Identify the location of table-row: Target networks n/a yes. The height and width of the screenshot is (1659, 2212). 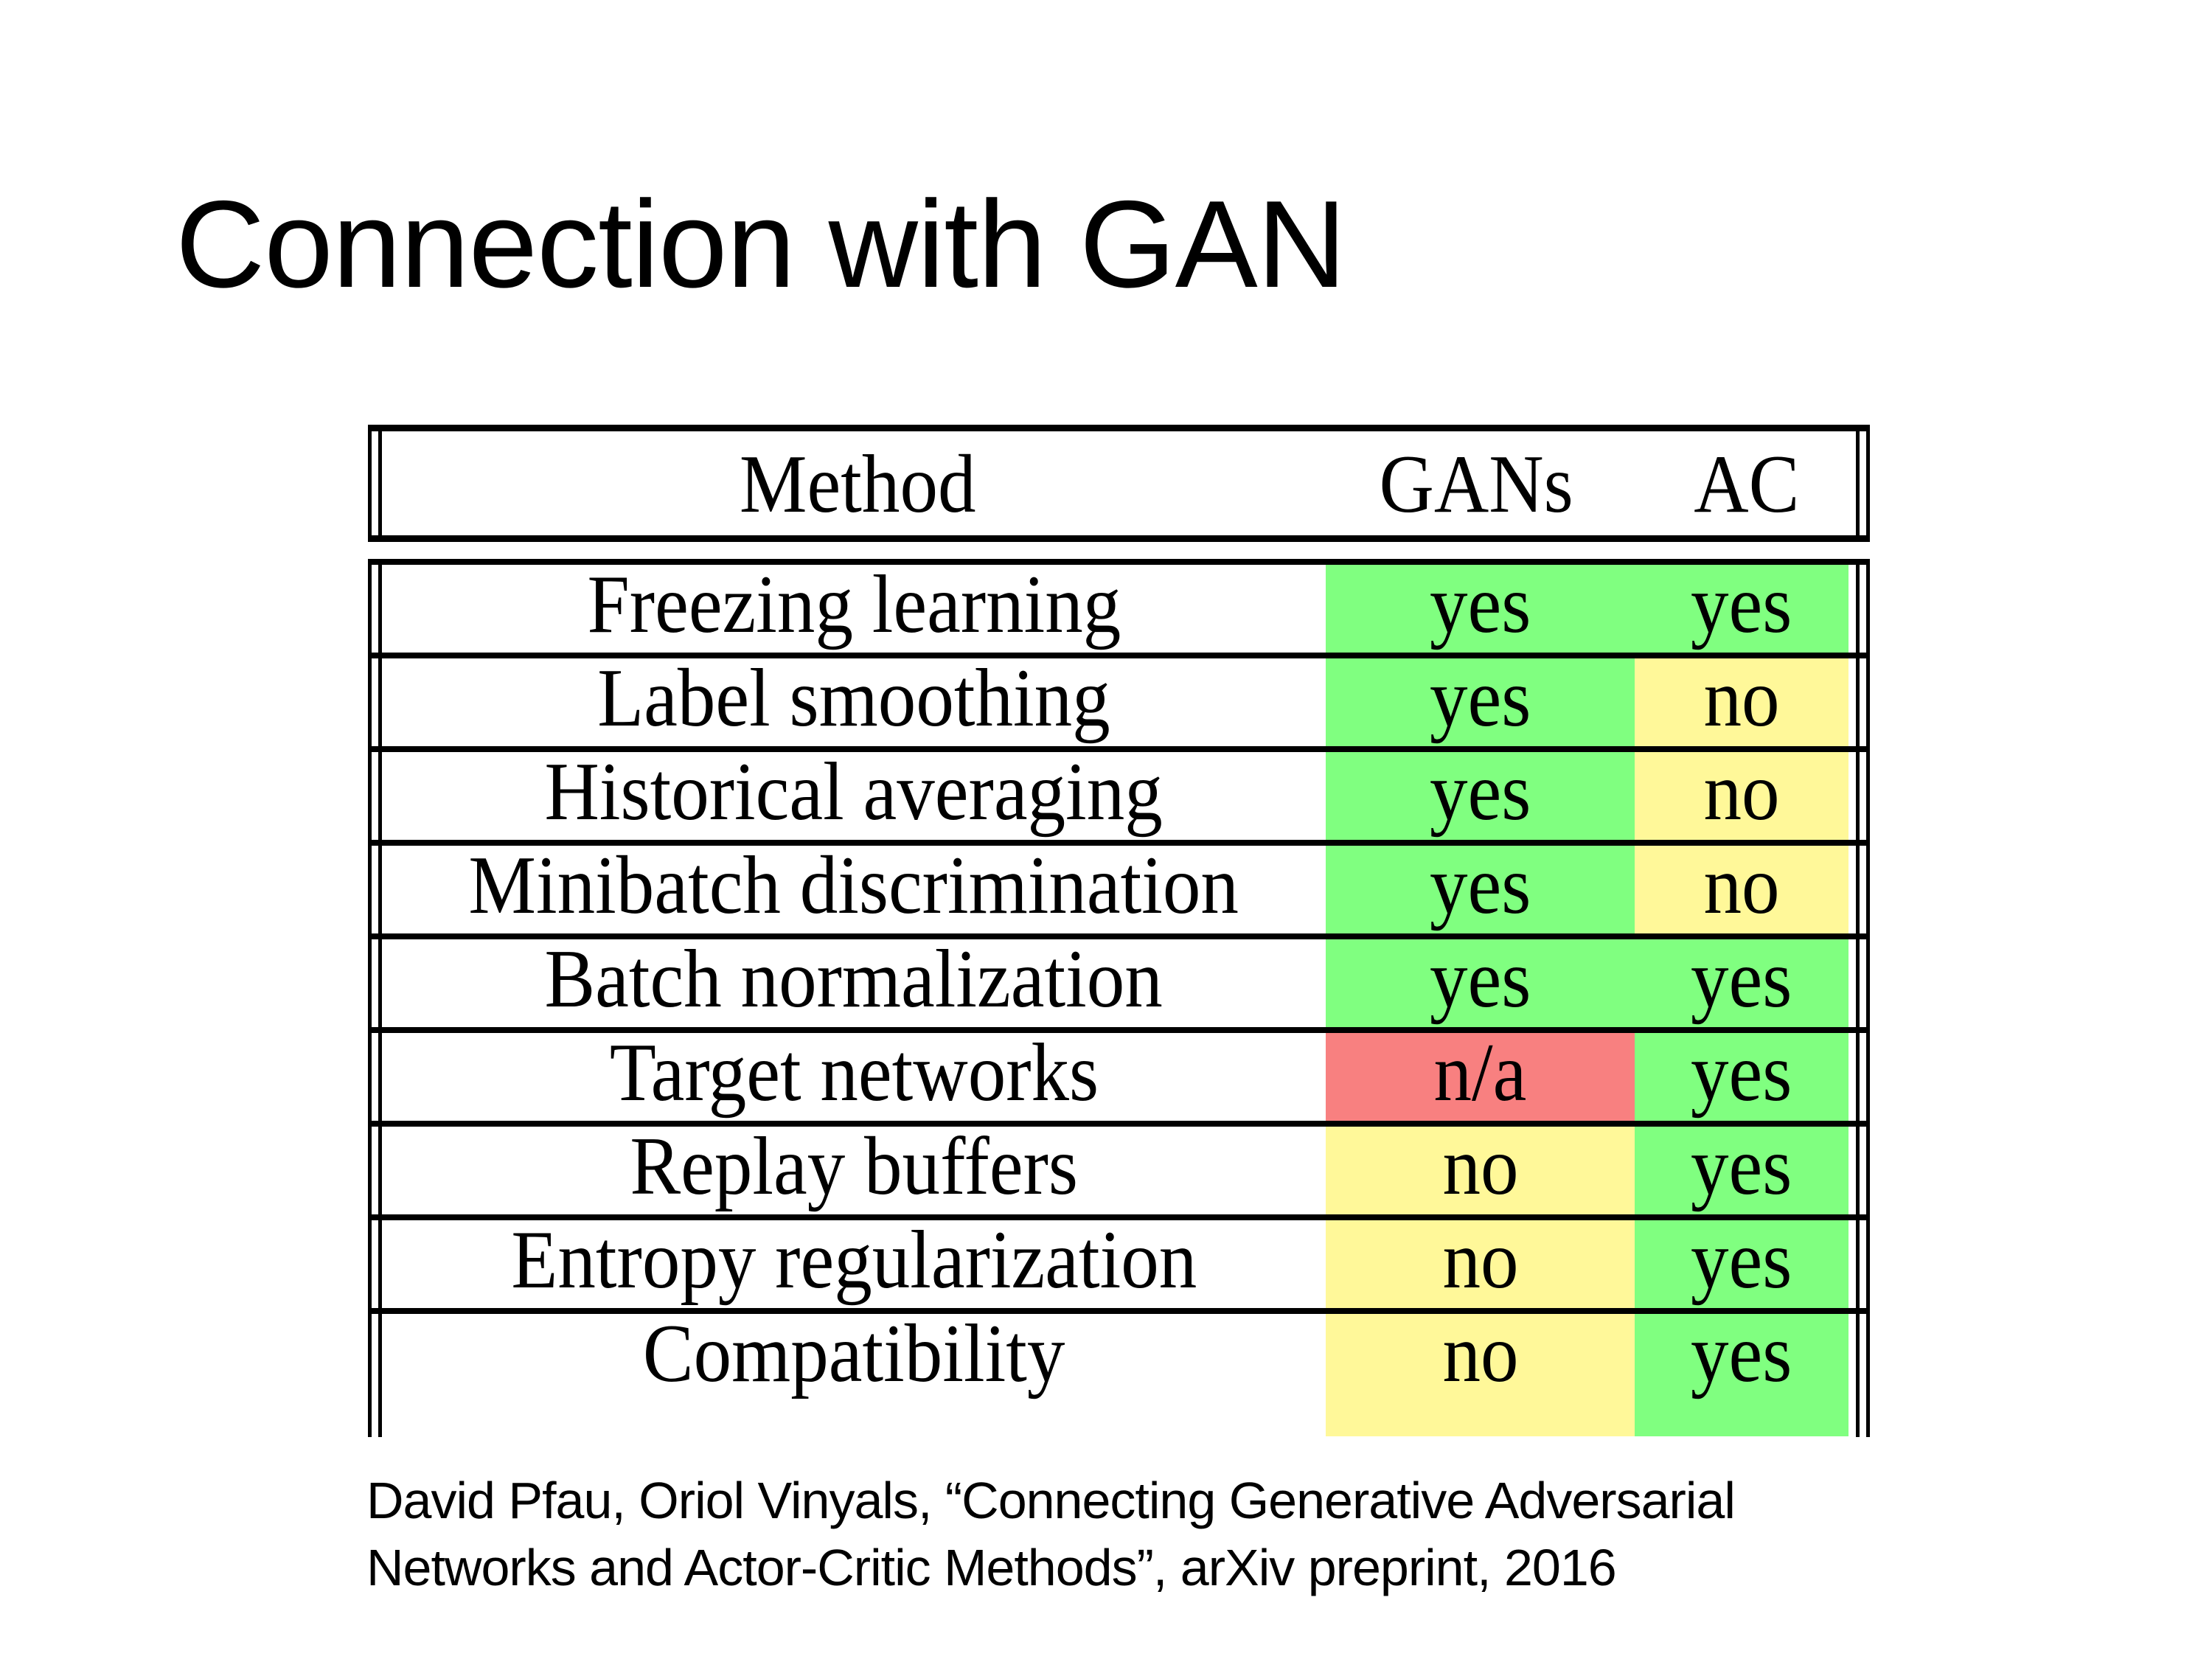
(1119, 1074).